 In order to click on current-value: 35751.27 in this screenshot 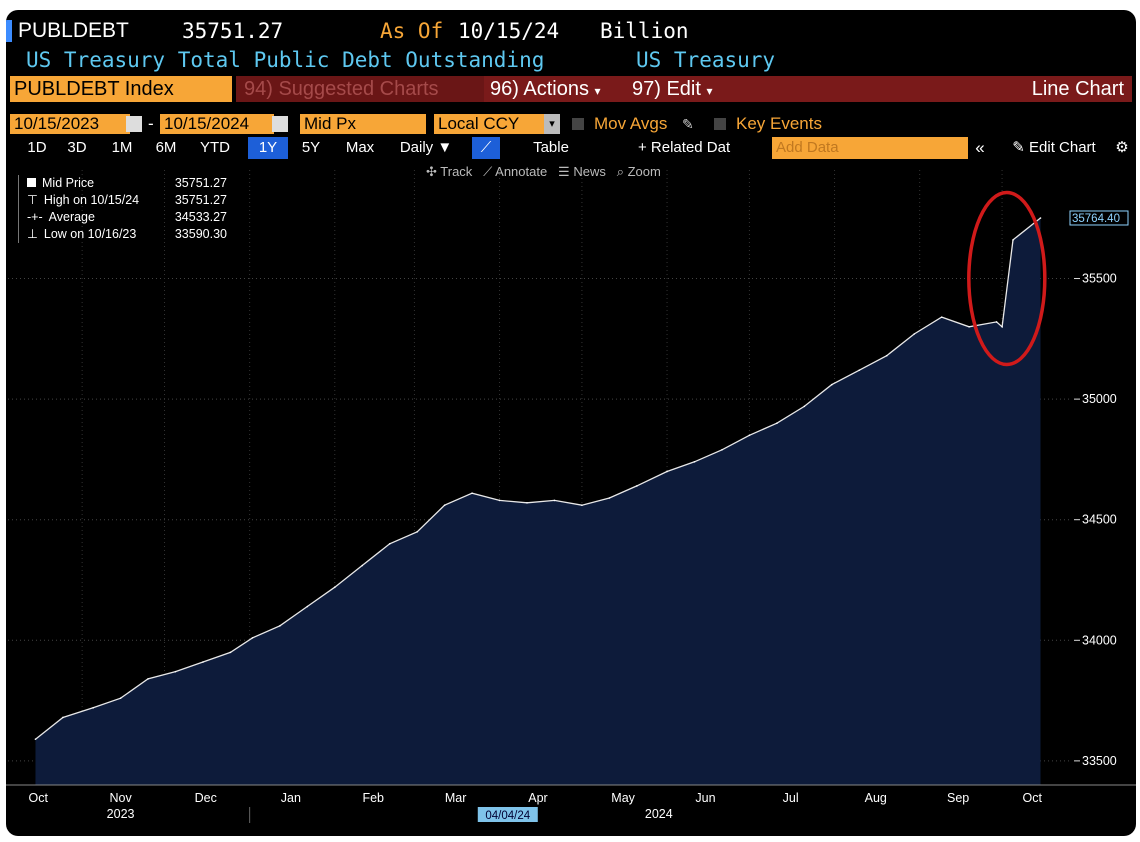, I will do `click(233, 31)`.